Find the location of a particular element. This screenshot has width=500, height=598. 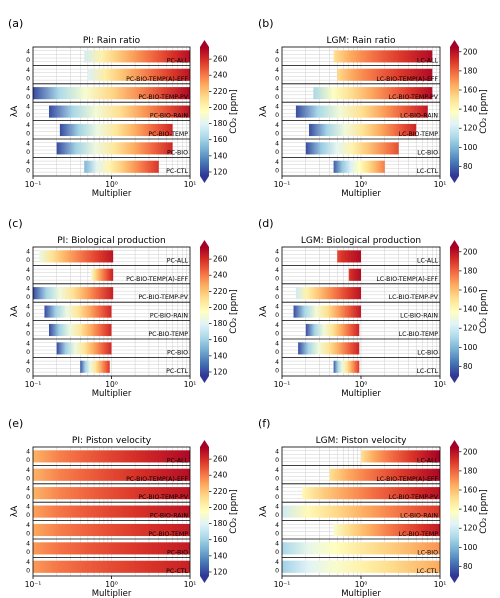

x-tick-label: 10⁰ is located at coordinates (111, 184).